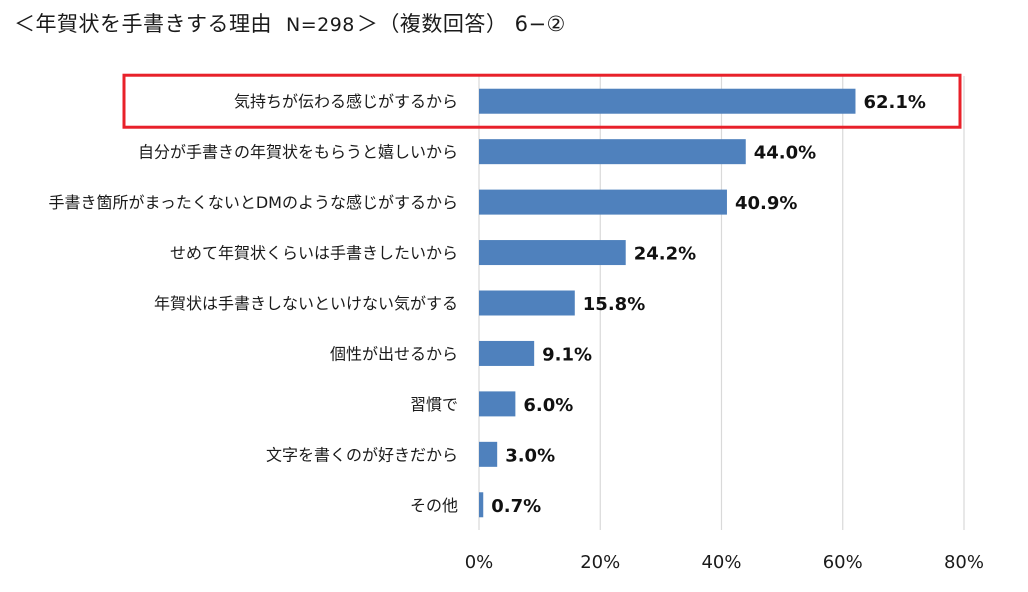 This screenshot has height=592, width=1028. What do you see at coordinates (516, 506) in the screenshot?
I see `value-label: 0.7%` at bounding box center [516, 506].